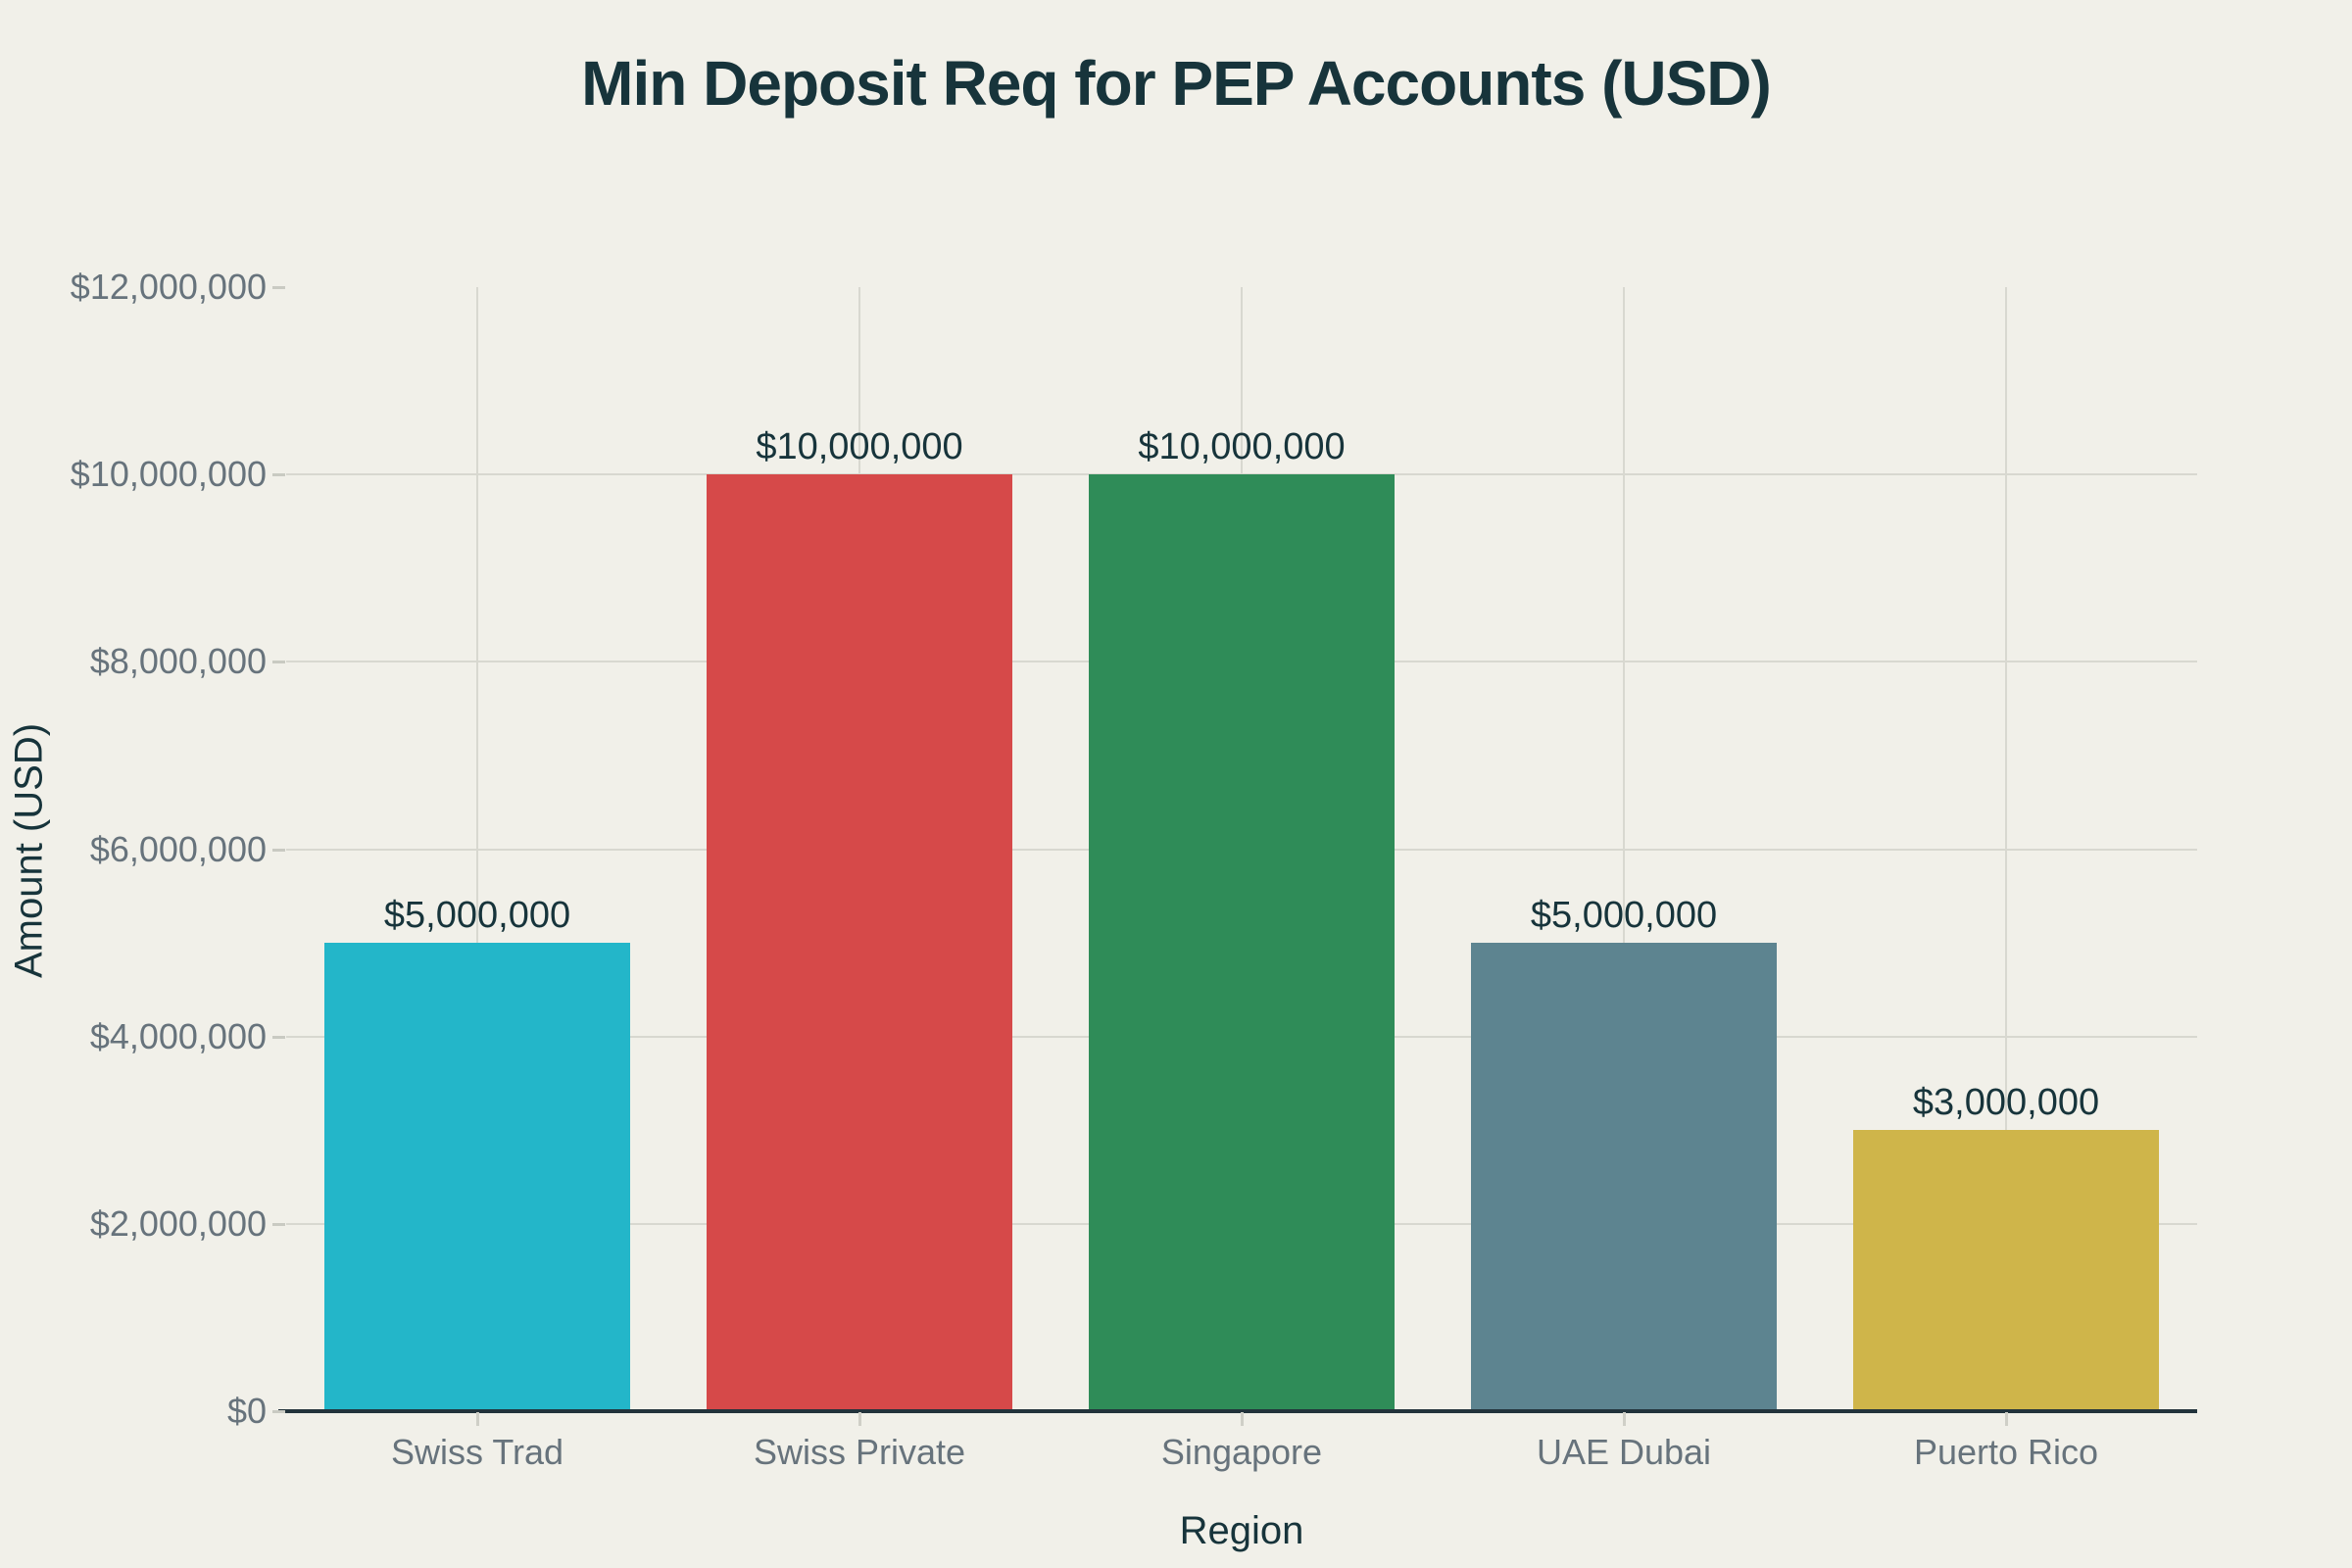 The image size is (2352, 1568). What do you see at coordinates (178, 1223) in the screenshot?
I see `y-tick-label: $2,000,000` at bounding box center [178, 1223].